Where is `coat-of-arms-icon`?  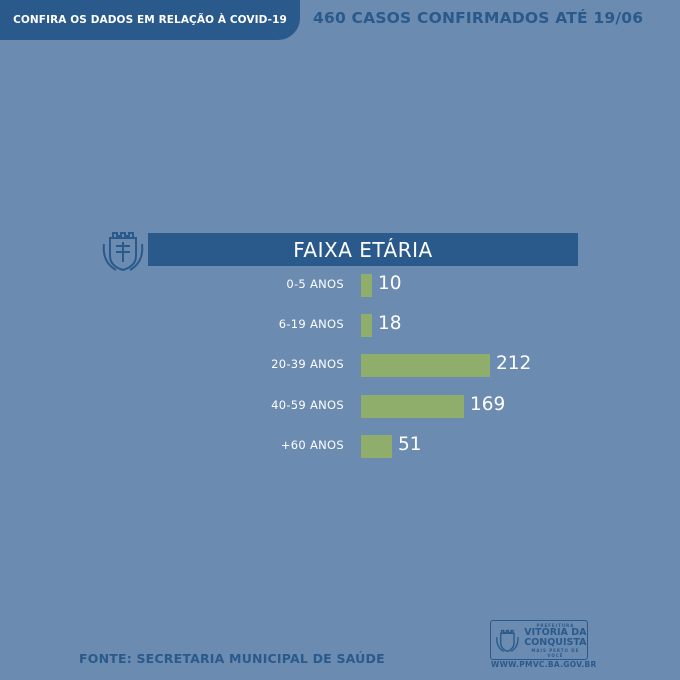 coat-of-arms-icon is located at coordinates (123, 252).